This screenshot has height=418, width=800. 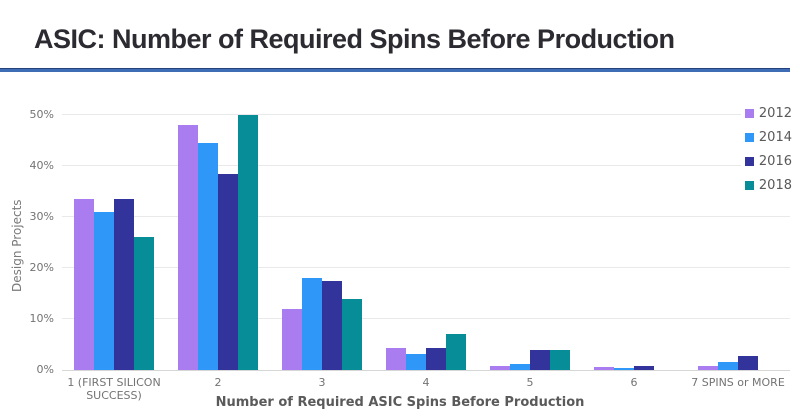 I want to click on bar-group-6: 6, so click(x=634, y=244).